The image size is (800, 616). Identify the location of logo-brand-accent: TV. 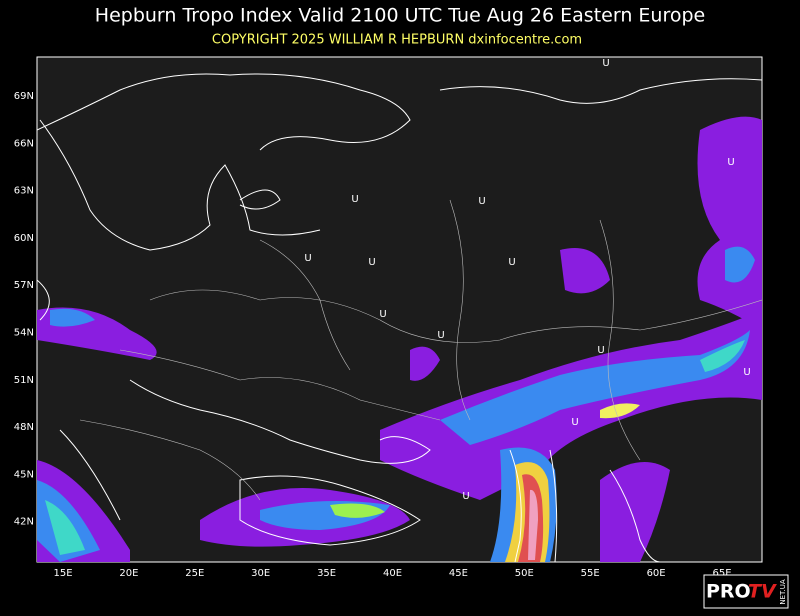
(762, 592).